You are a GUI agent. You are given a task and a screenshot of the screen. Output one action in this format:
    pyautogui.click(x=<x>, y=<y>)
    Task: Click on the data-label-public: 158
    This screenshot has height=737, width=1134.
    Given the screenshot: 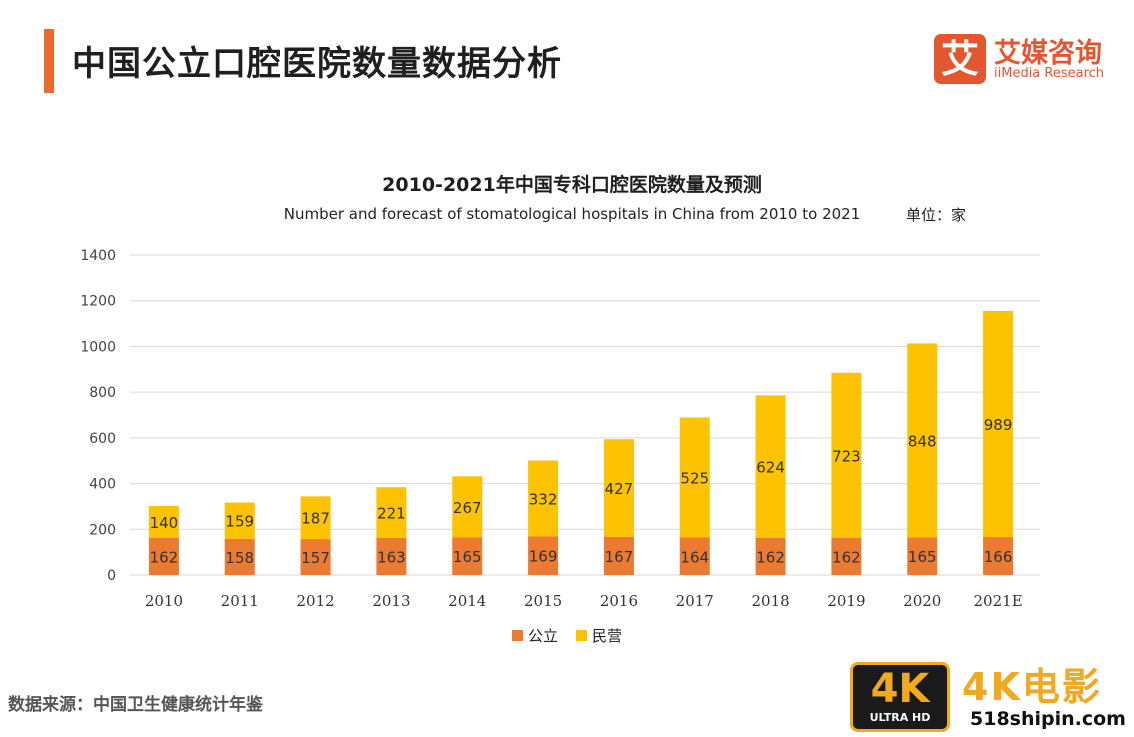 What is the action you would take?
    pyautogui.click(x=239, y=558)
    